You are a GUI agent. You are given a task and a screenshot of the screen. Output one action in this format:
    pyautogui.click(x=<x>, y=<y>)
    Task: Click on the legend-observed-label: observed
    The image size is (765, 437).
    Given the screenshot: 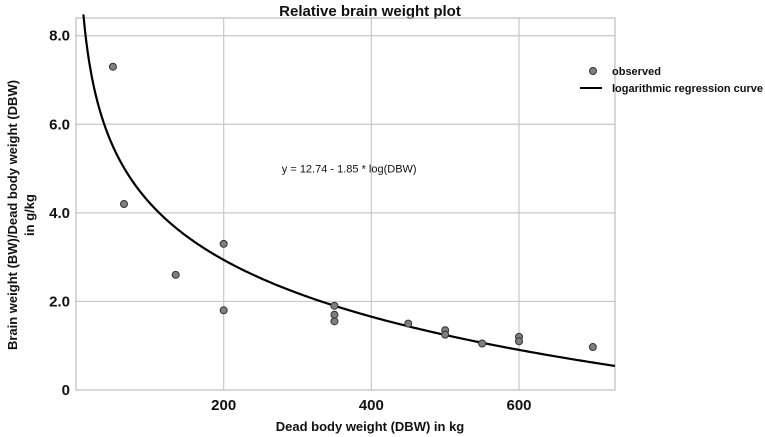 What is the action you would take?
    pyautogui.click(x=636, y=72)
    